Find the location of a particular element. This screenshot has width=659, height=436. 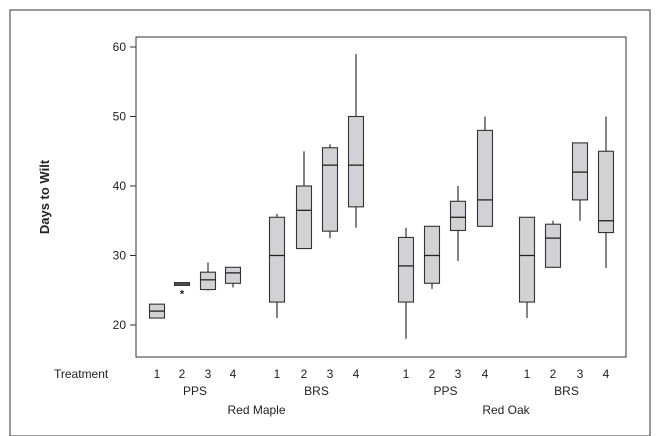

outlier-marker: * is located at coordinates (182, 295).